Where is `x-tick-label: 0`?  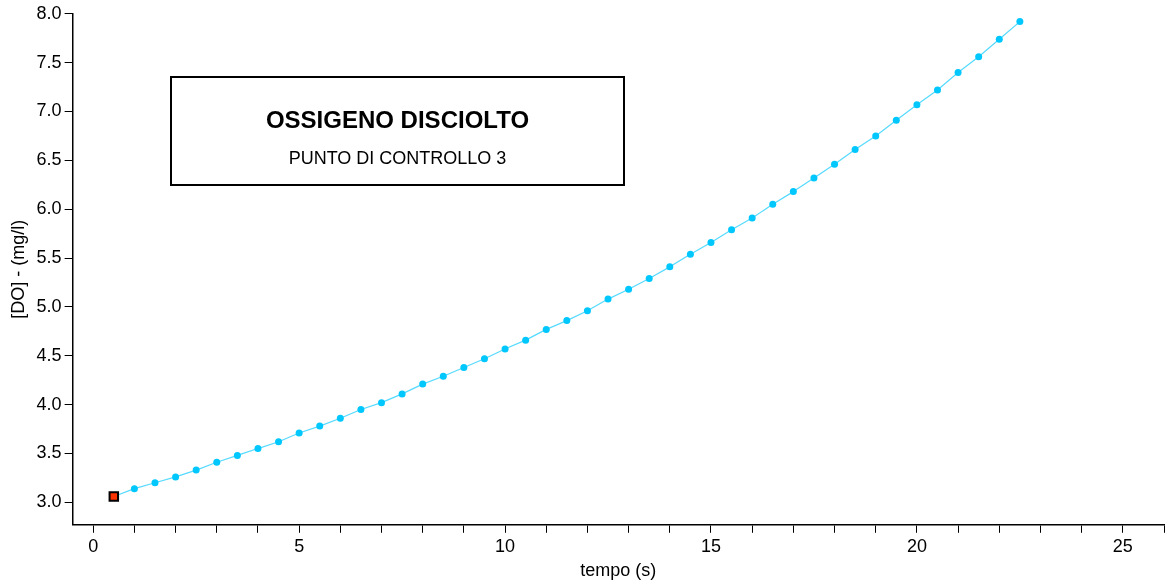
x-tick-label: 0 is located at coordinates (93, 545).